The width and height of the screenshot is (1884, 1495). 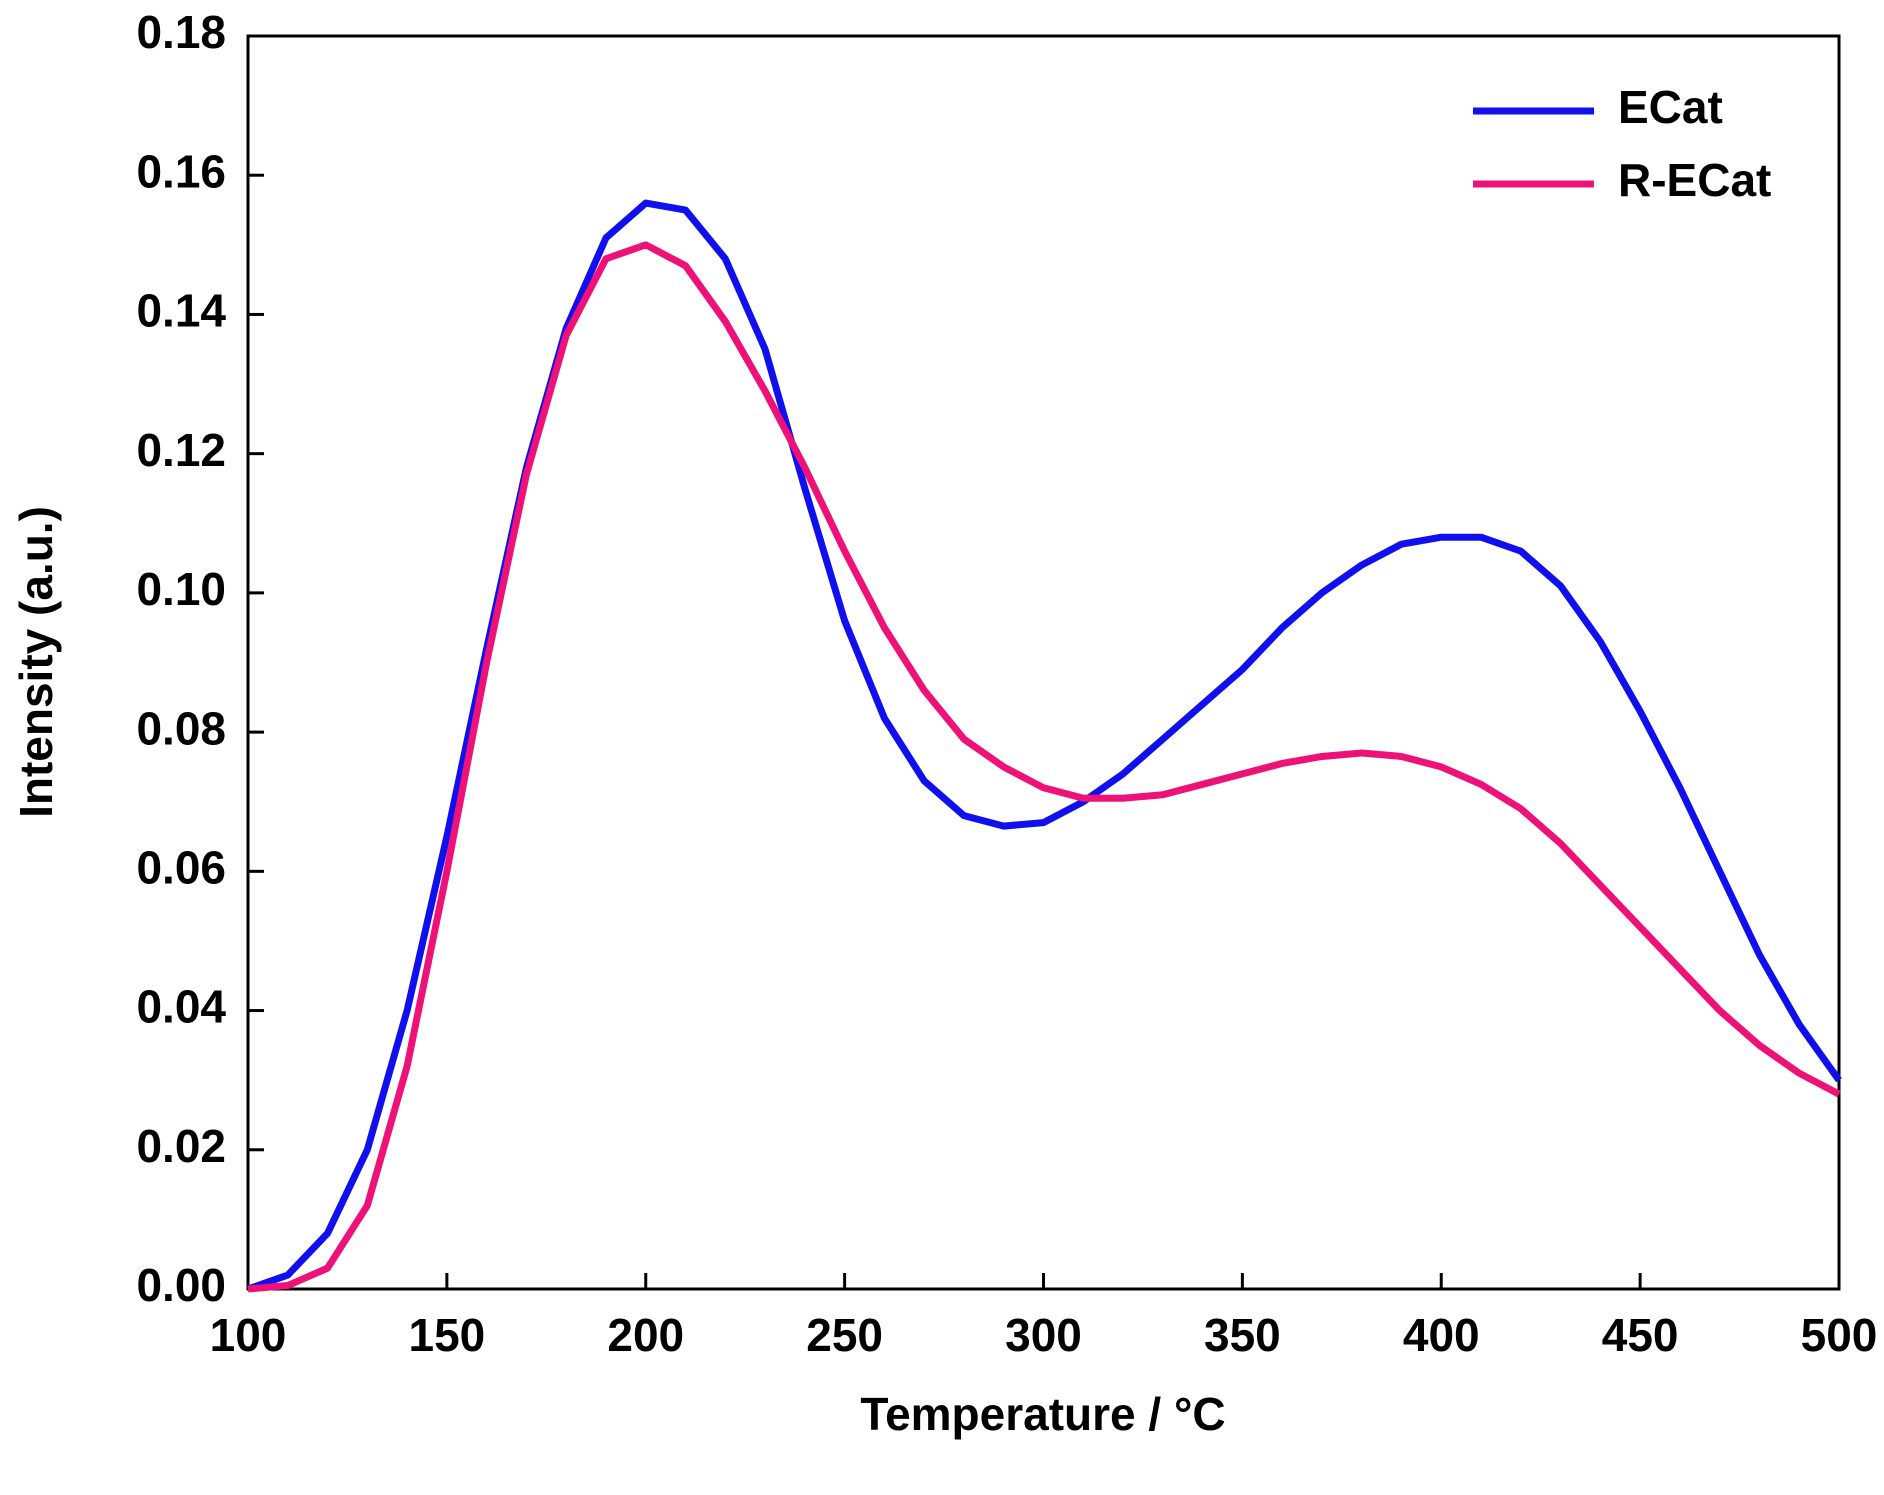 What do you see at coordinates (1441, 1335) in the screenshot?
I see `x-tick-label: 400` at bounding box center [1441, 1335].